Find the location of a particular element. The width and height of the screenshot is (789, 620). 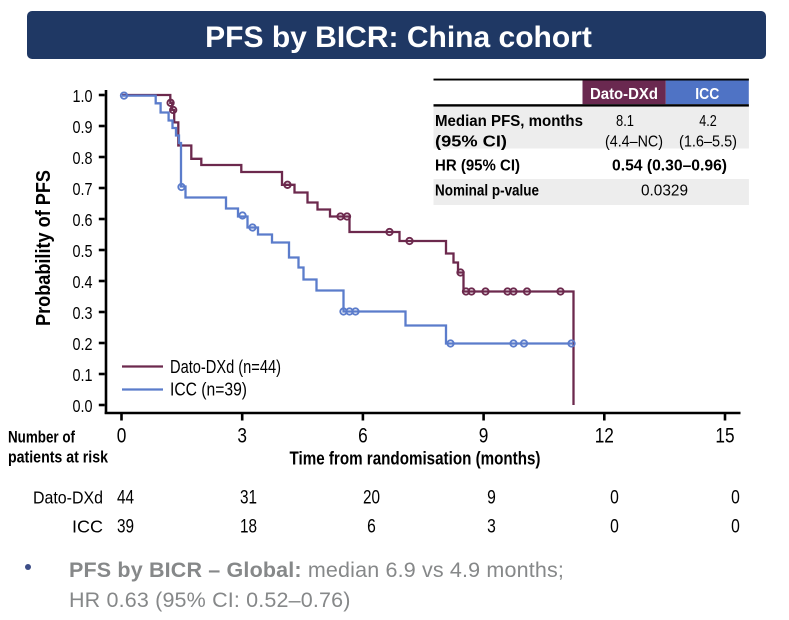

svg-text: 0.4 is located at coordinates (83, 282).